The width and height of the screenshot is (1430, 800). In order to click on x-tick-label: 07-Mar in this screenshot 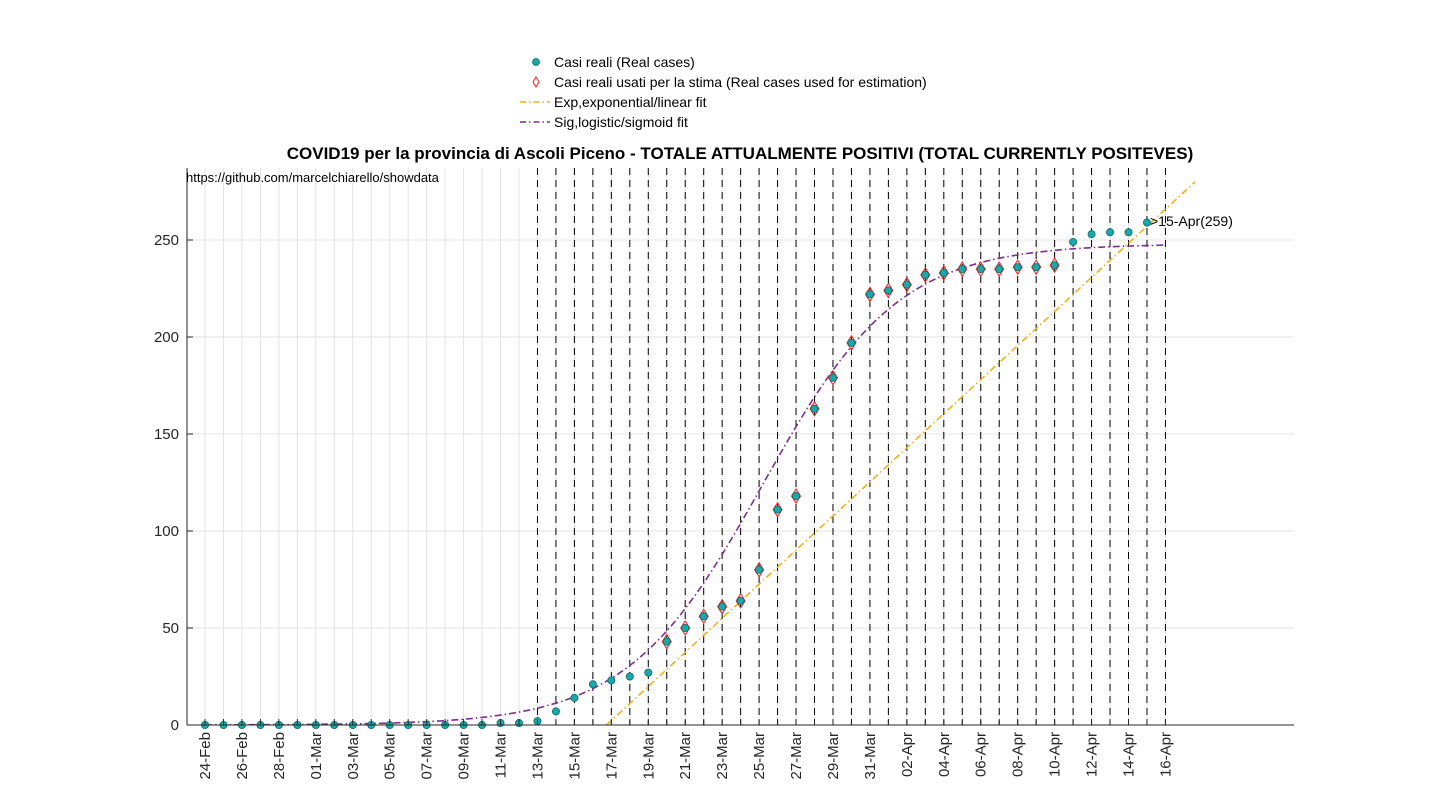, I will do `click(427, 756)`.